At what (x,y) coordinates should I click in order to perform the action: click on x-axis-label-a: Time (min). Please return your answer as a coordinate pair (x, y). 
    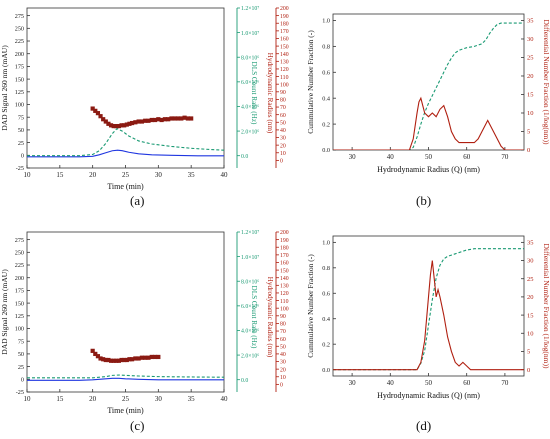
    Looking at the image, I should click on (125, 186).